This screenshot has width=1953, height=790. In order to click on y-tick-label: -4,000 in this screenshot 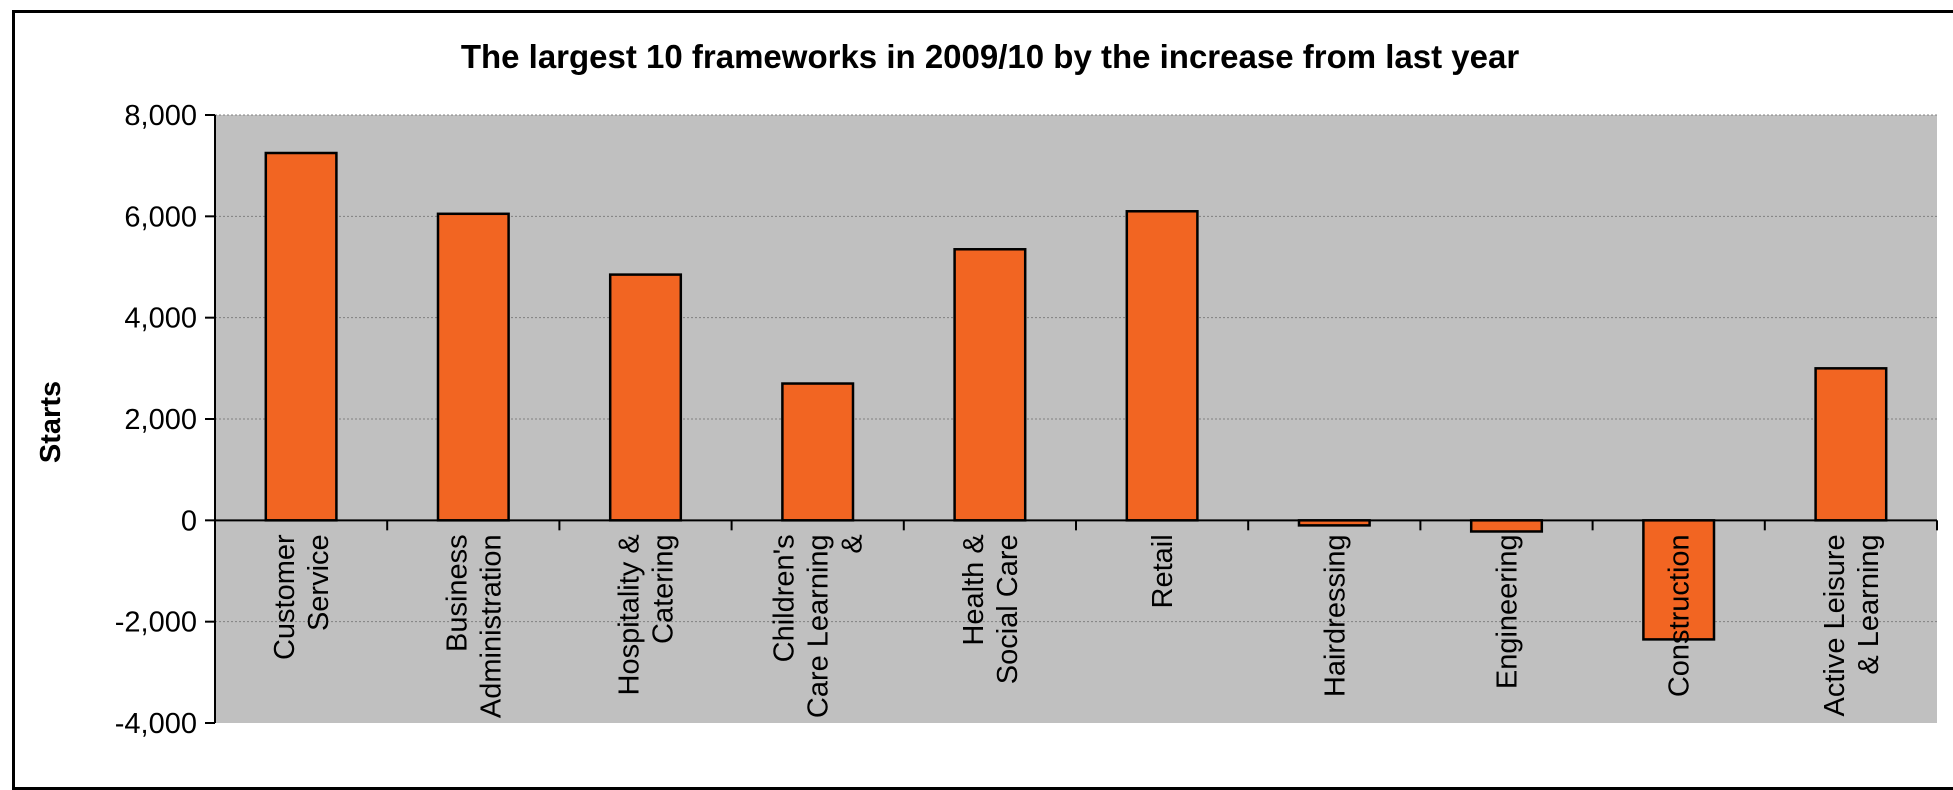, I will do `click(156, 724)`.